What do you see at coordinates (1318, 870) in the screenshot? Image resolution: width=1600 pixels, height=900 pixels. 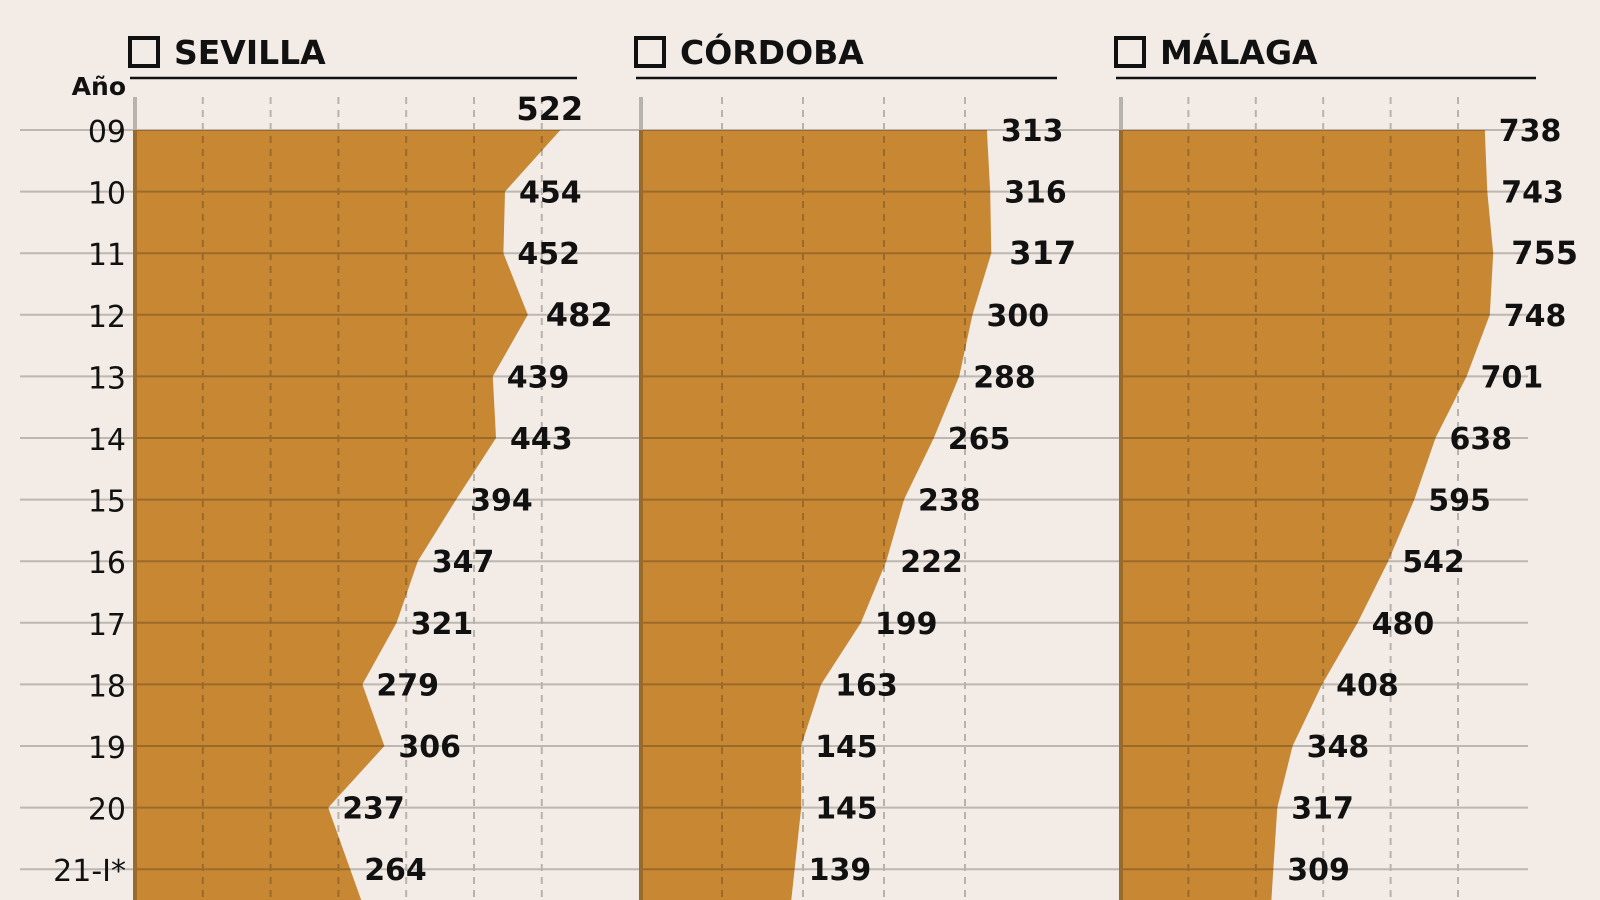 I see `value-label: 309` at bounding box center [1318, 870].